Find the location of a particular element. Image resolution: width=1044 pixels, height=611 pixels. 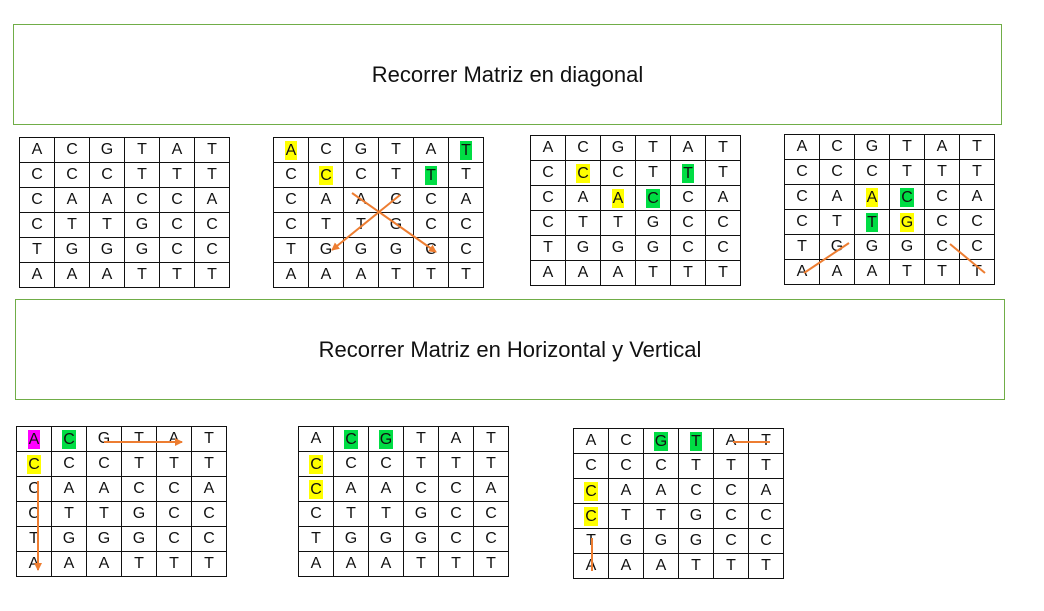

highlighted-letter: G is located at coordinates (907, 222).